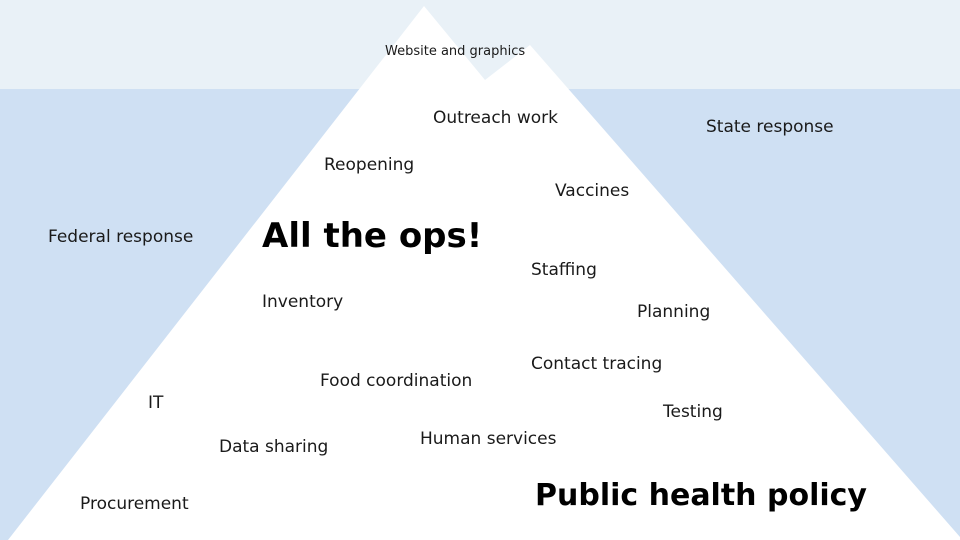 The image size is (960, 540). What do you see at coordinates (303, 302) in the screenshot?
I see `label-inventory: Inventory` at bounding box center [303, 302].